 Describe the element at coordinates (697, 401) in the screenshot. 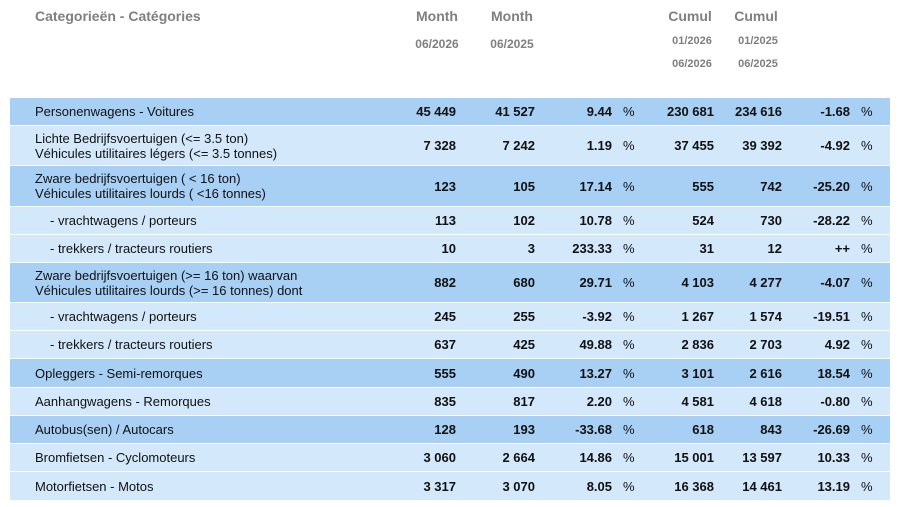

I see `cell-c2026: 4 581` at that location.